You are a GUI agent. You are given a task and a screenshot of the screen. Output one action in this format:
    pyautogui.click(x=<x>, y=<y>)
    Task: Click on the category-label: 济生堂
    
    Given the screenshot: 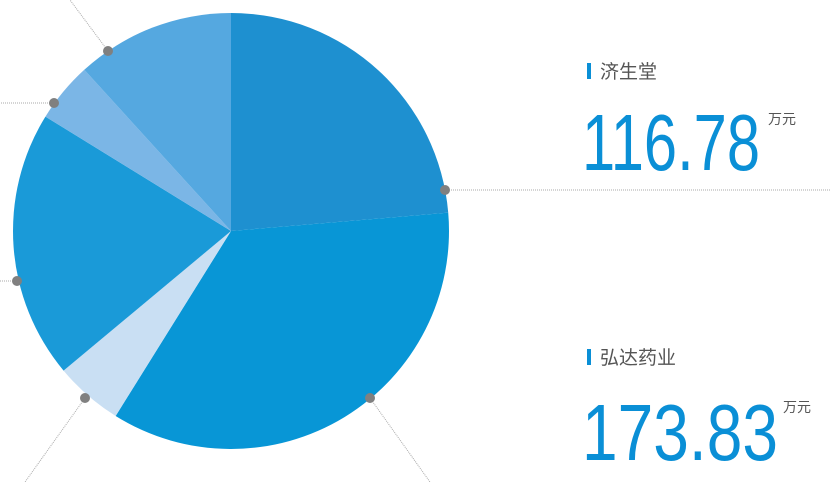 What is the action you would take?
    pyautogui.click(x=628, y=72)
    